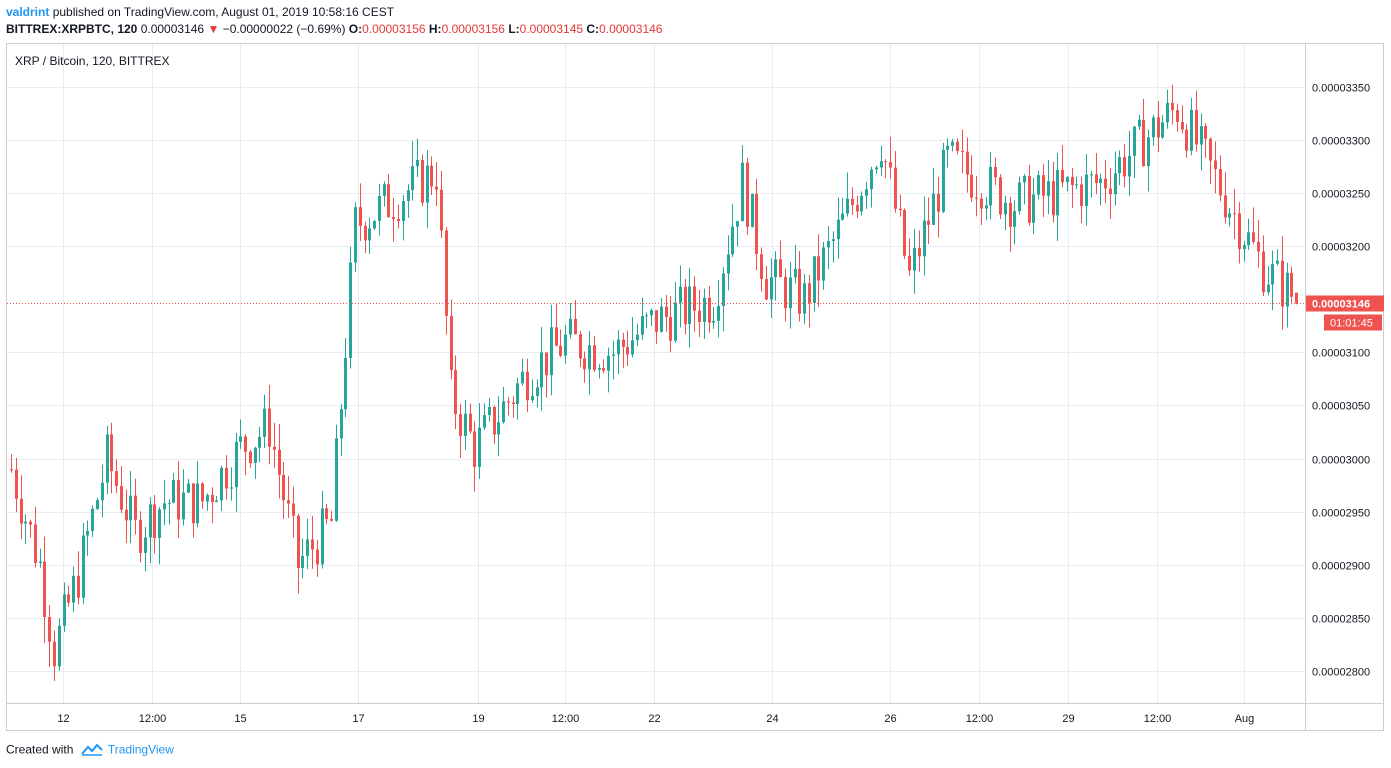 This screenshot has width=1391, height=768. Describe the element at coordinates (1341, 195) in the screenshot. I see `y-tick-label: 0.00003250` at that location.